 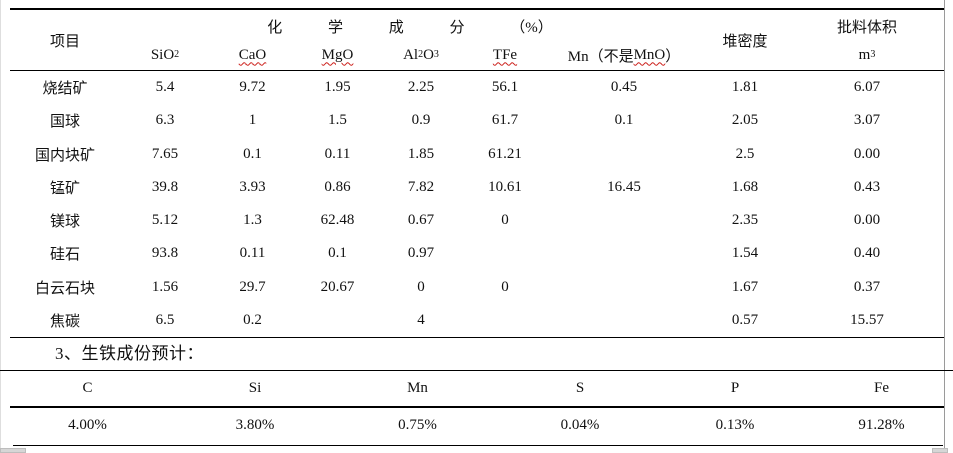 I want to click on cell: 0.2, so click(x=252, y=319).